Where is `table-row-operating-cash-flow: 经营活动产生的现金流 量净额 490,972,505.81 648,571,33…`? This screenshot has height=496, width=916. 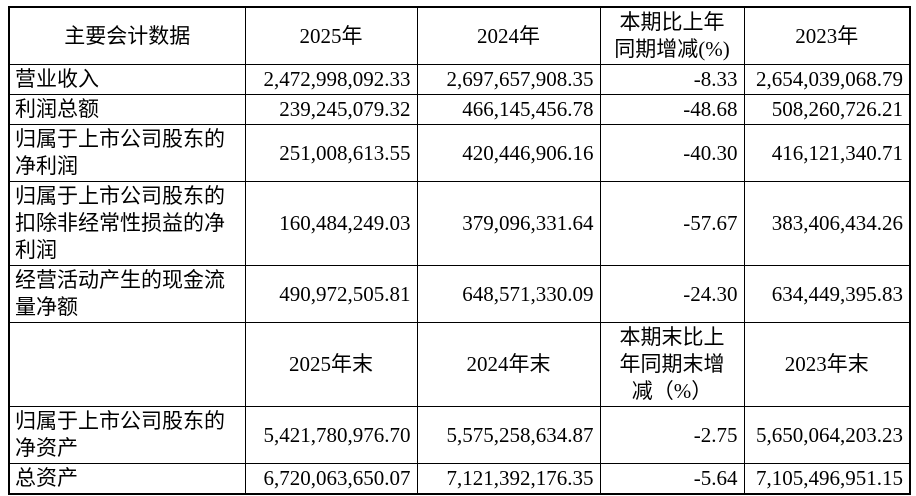 table-row-operating-cash-flow: 经营活动产生的现金流 量净额 490,972,505.81 648,571,33… is located at coordinates (459, 294).